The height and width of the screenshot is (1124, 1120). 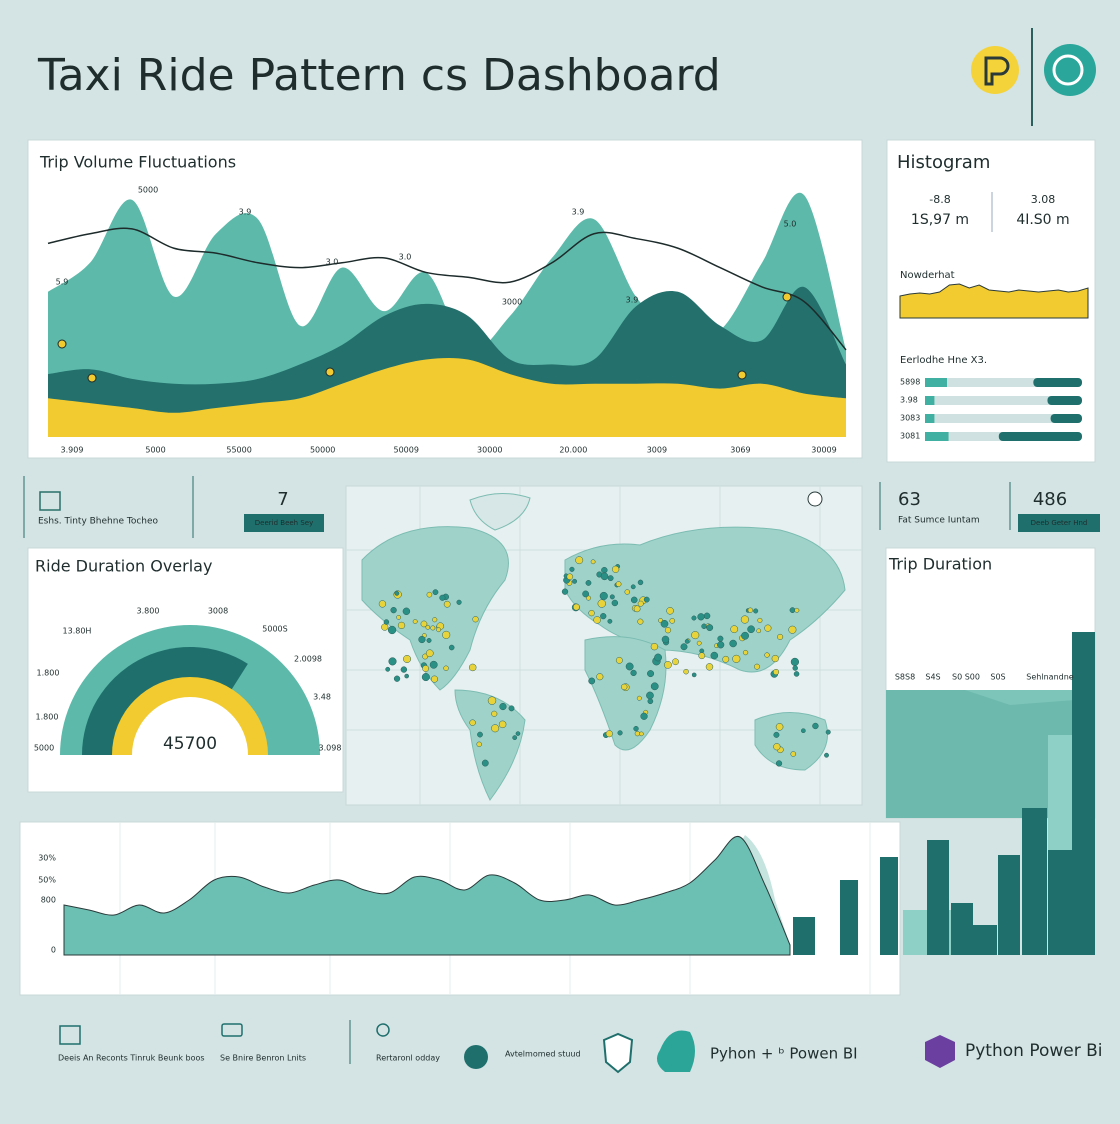 What do you see at coordinates (966, 677) in the screenshot?
I see `duration-label: S0 S00` at bounding box center [966, 677].